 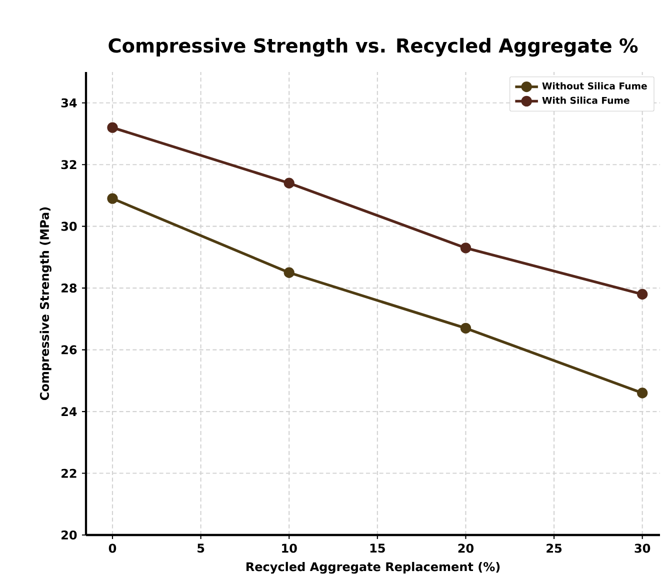 What do you see at coordinates (586, 100) in the screenshot?
I see `legend-label: With Silica Fume` at bounding box center [586, 100].